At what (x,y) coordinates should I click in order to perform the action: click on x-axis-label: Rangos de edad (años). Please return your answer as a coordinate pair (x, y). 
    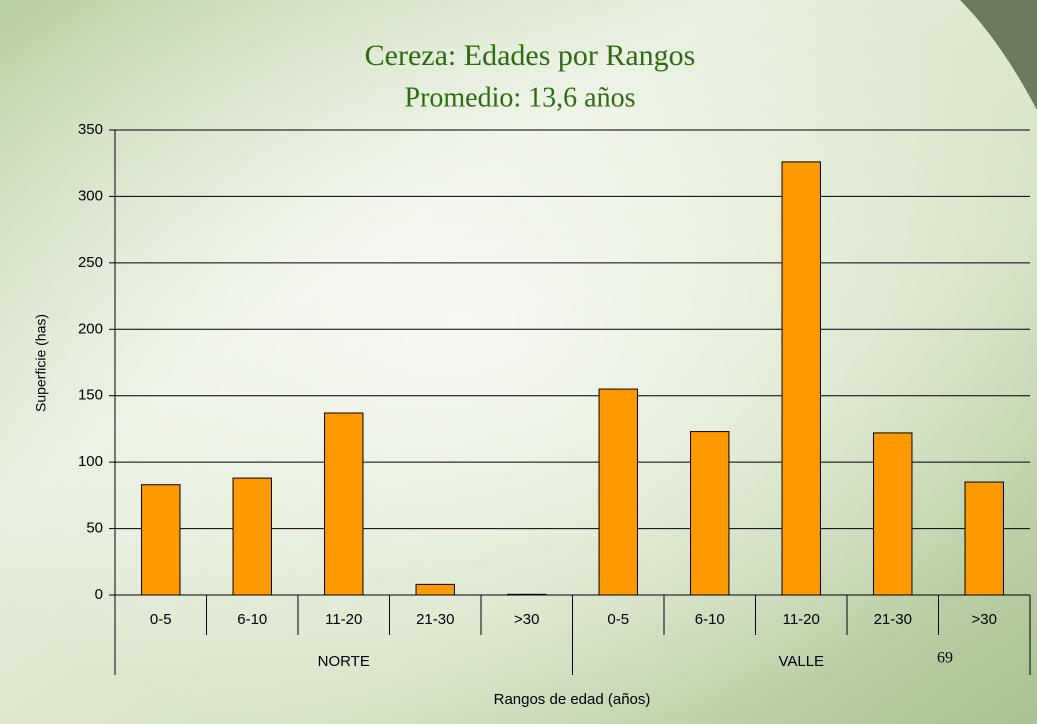
    Looking at the image, I should click on (572, 699).